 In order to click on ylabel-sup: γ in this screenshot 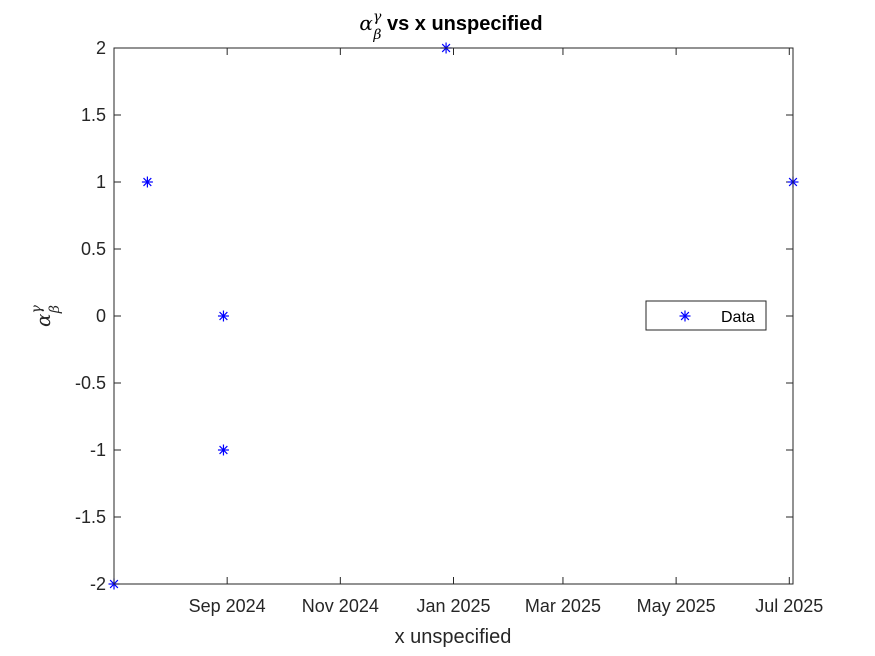, I will do `click(37, 308)`.